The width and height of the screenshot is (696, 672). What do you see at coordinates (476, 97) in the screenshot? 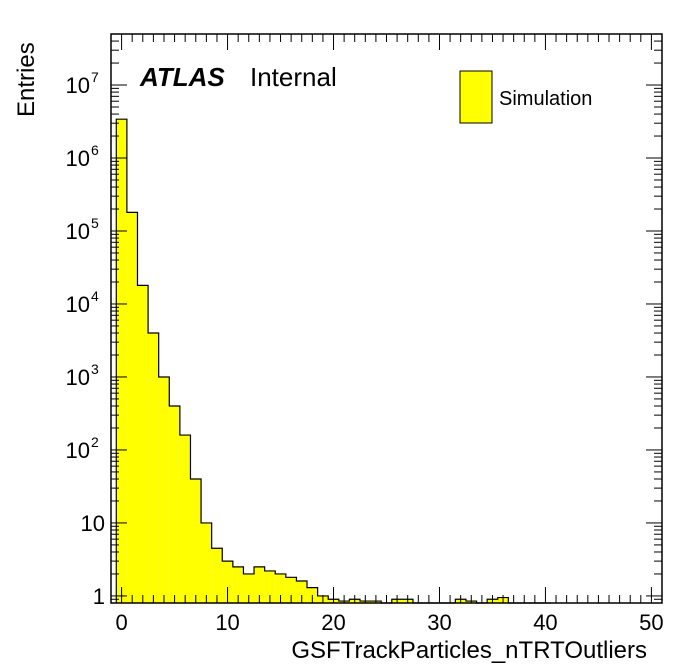
I see `legend-swatch` at bounding box center [476, 97].